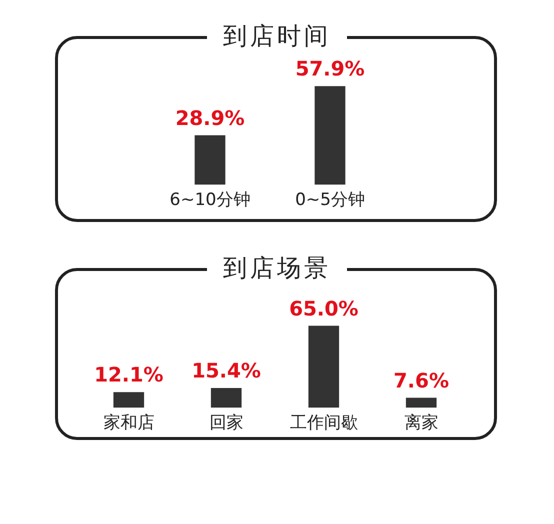  What do you see at coordinates (421, 380) in the screenshot?
I see `data-label: 7.6%` at bounding box center [421, 380].